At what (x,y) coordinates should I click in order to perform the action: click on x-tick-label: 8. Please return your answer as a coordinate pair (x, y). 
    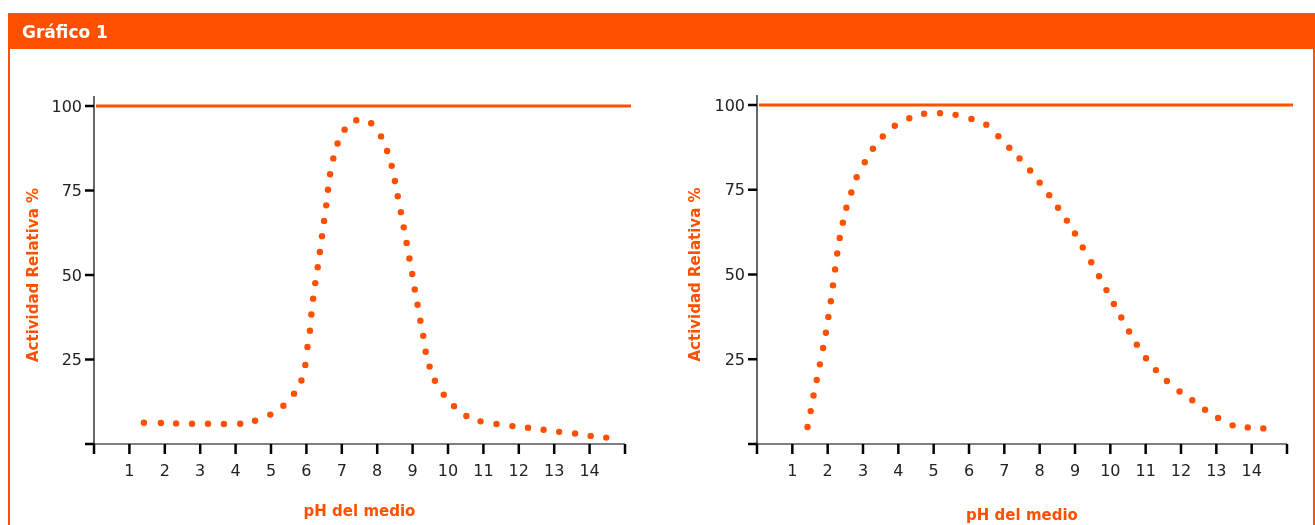
    Looking at the image, I should click on (1039, 470).